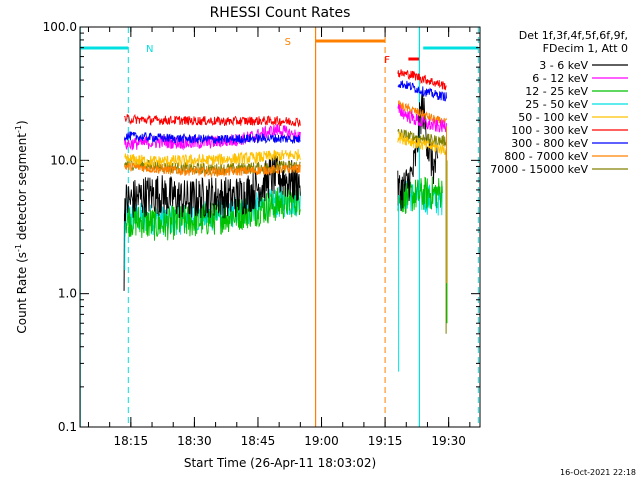  I want to click on chart-title: RHESSI Count Rates, so click(280, 13).